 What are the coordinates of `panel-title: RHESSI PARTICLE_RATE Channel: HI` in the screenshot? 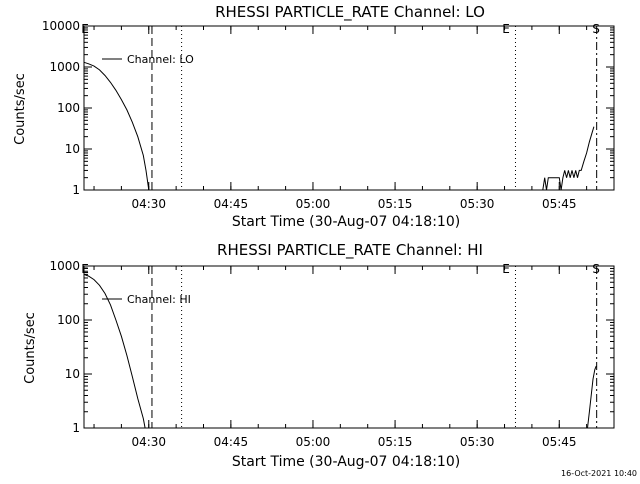 It's located at (350, 250).